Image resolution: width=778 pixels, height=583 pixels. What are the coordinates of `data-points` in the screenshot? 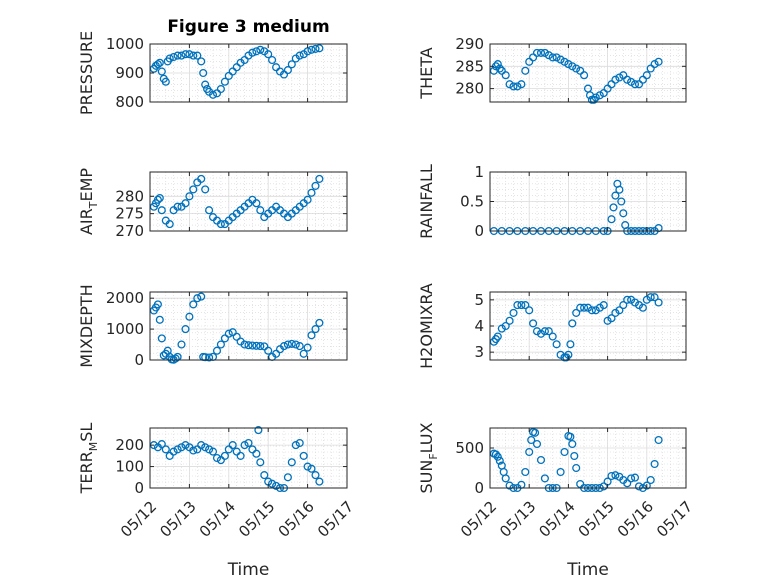 It's located at (576, 460).